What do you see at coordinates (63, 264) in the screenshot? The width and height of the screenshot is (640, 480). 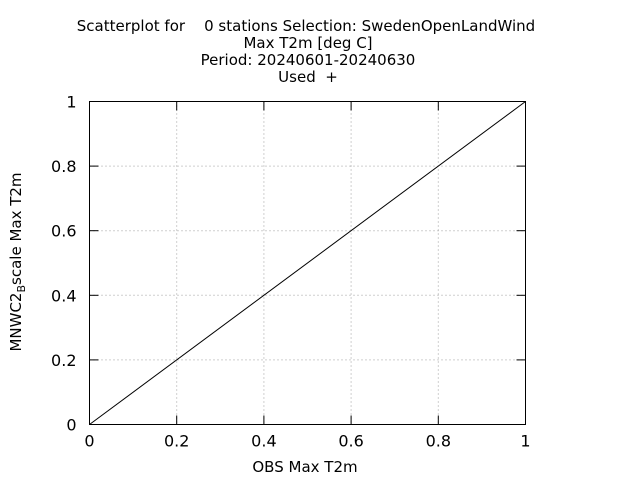 I see `y-tick-labels: 0 0.2 0.4 0.6 0.8 1` at bounding box center [63, 264].